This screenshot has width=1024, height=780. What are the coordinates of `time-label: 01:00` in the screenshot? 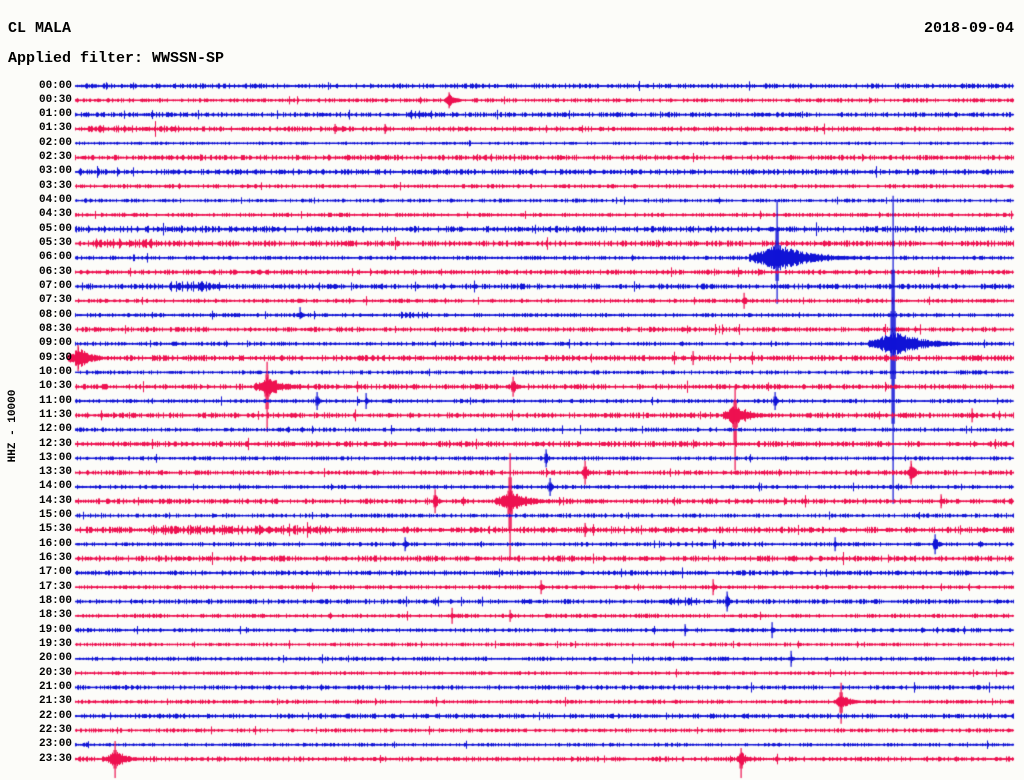 It's located at (55, 114).